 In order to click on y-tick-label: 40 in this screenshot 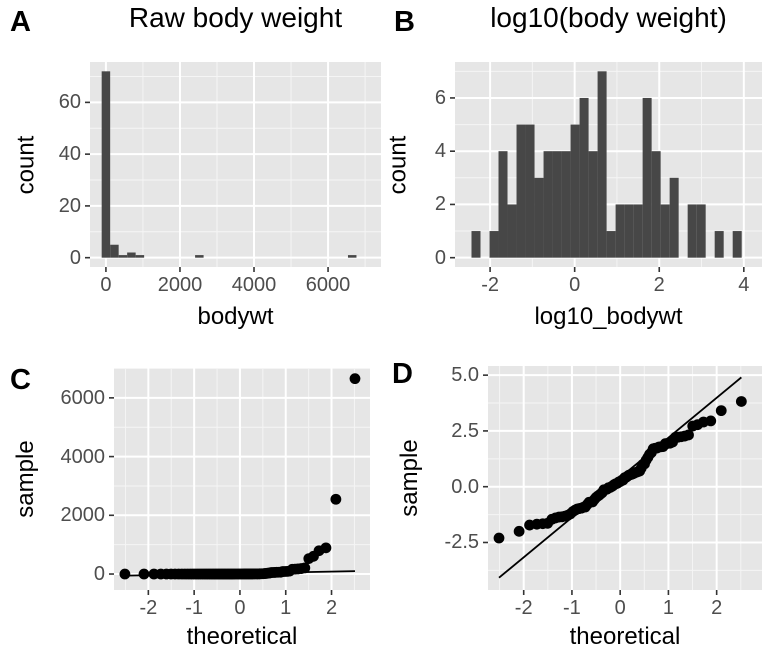, I will do `click(69, 154)`.